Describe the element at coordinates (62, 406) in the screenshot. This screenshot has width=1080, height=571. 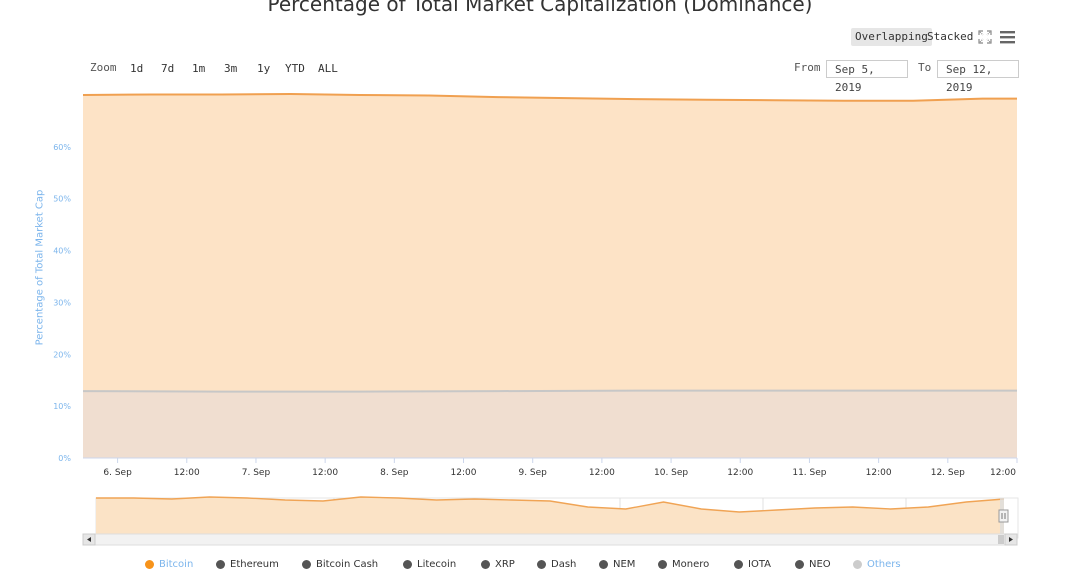
I see `y-tick-label: 10%` at that location.